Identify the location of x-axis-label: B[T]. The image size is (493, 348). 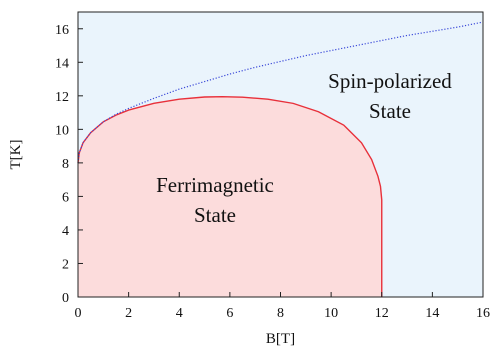
(280, 339).